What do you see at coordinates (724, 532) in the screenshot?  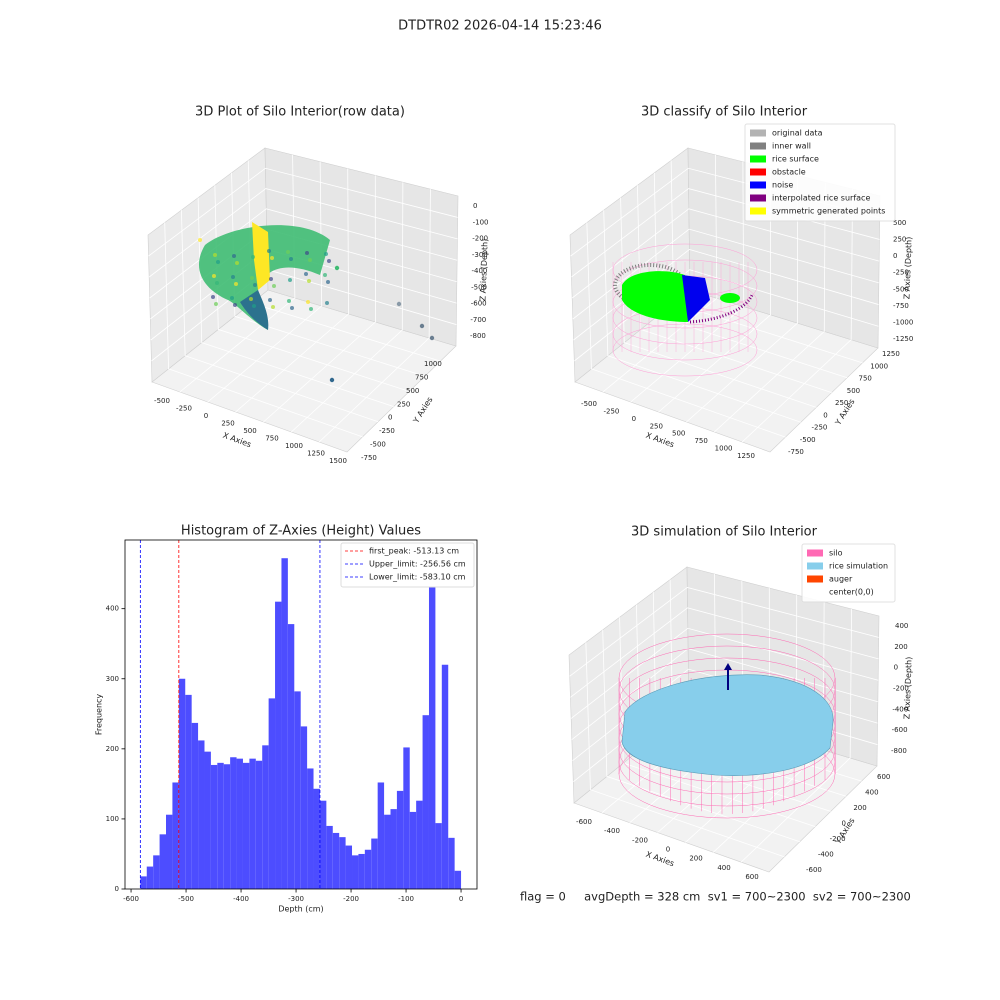 I see `subplot-title: 3D simulation of Silo Interior` at bounding box center [724, 532].